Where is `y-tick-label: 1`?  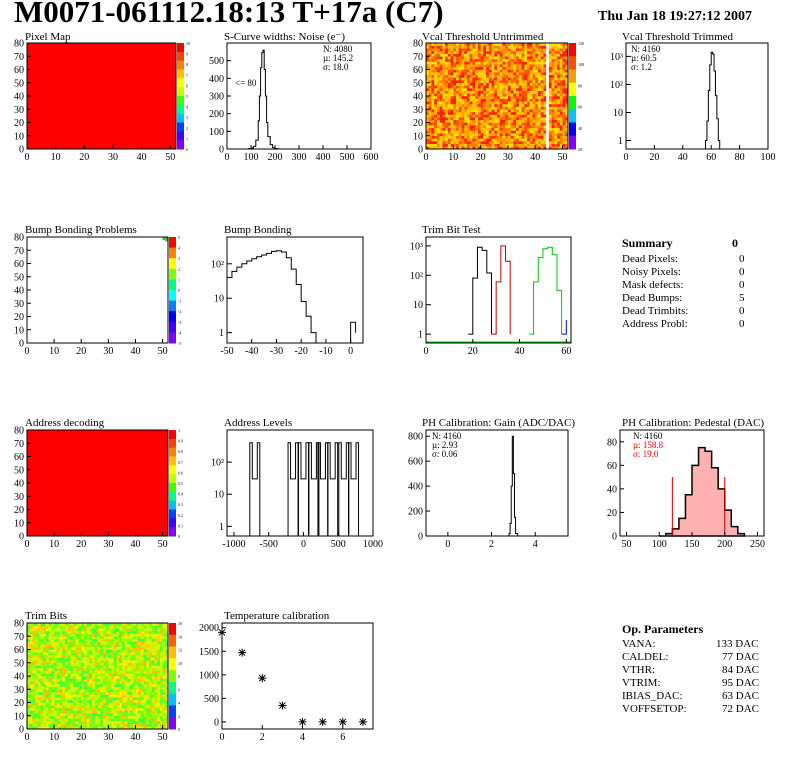
y-tick-label: 1 is located at coordinates (620, 141).